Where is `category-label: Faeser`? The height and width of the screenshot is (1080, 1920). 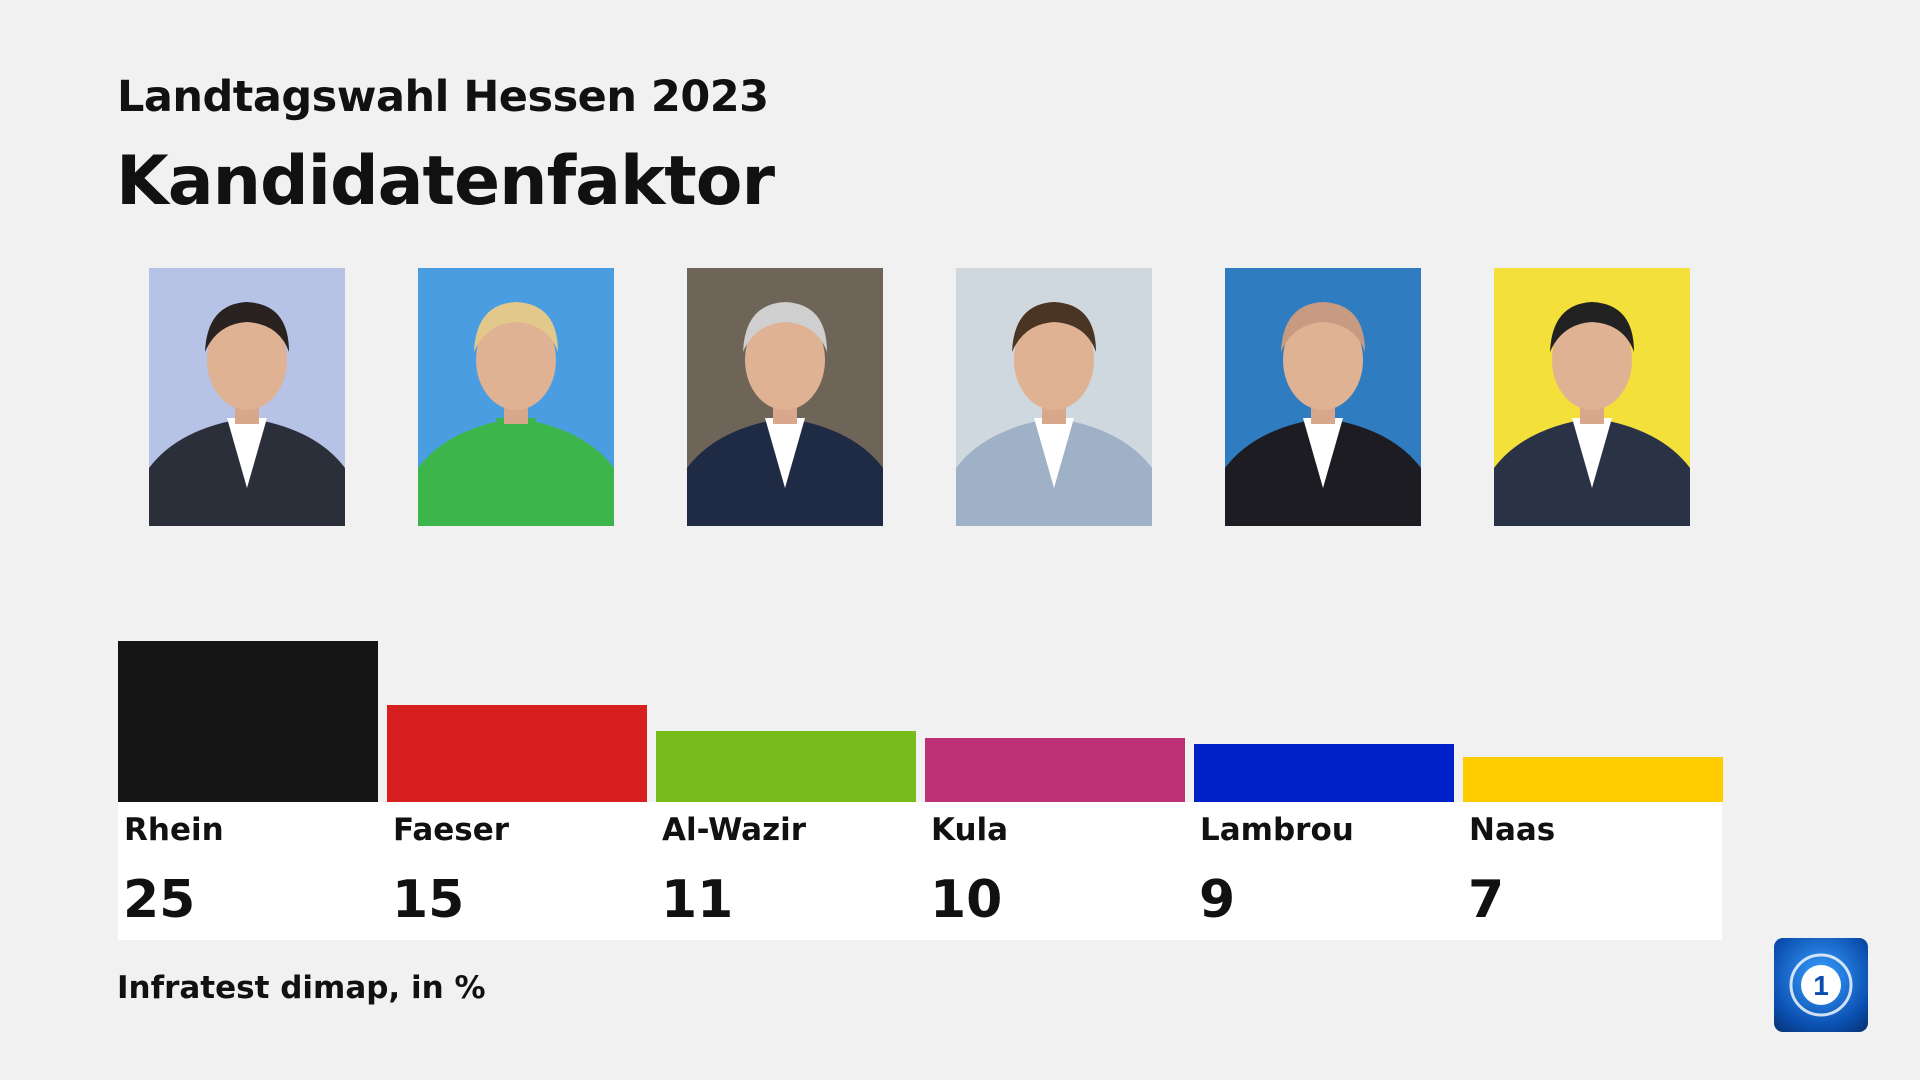 category-label: Faeser is located at coordinates (451, 830).